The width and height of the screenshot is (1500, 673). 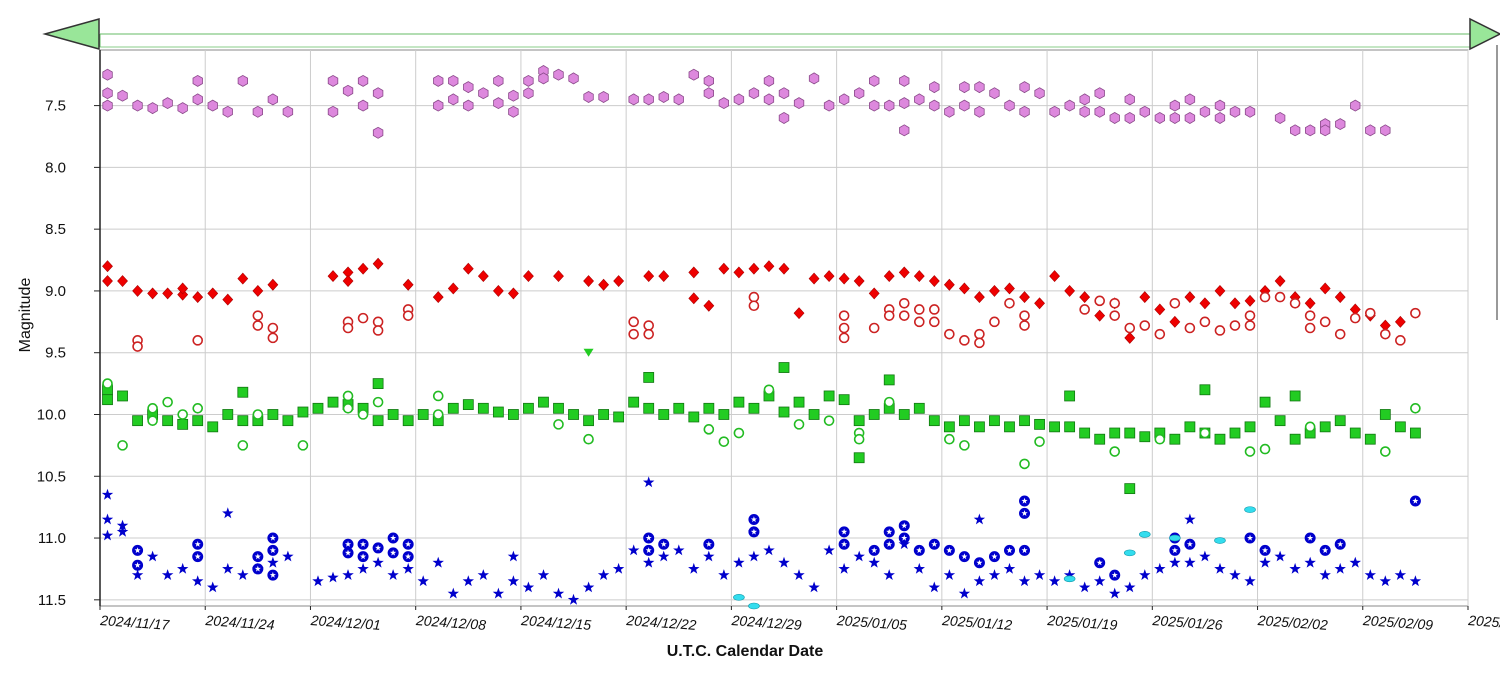 What do you see at coordinates (71, 34) in the screenshot?
I see `scroll-left-arrow-icon` at bounding box center [71, 34].